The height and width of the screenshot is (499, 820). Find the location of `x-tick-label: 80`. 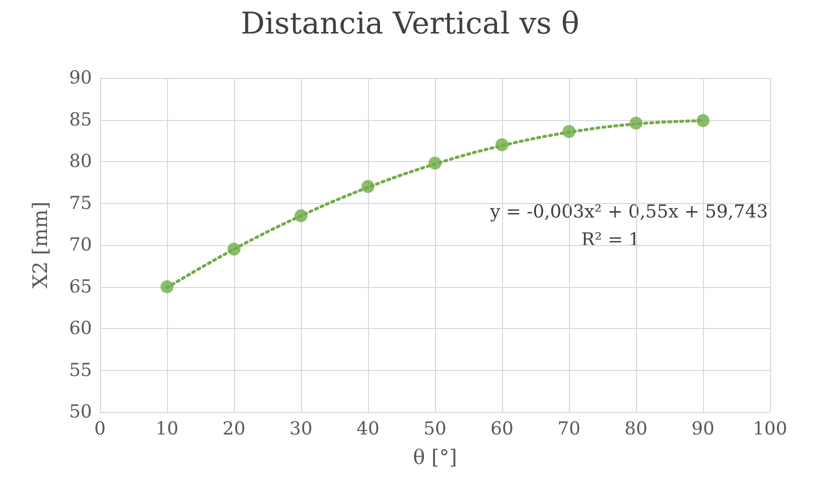

x-tick-label: 80 is located at coordinates (636, 429).